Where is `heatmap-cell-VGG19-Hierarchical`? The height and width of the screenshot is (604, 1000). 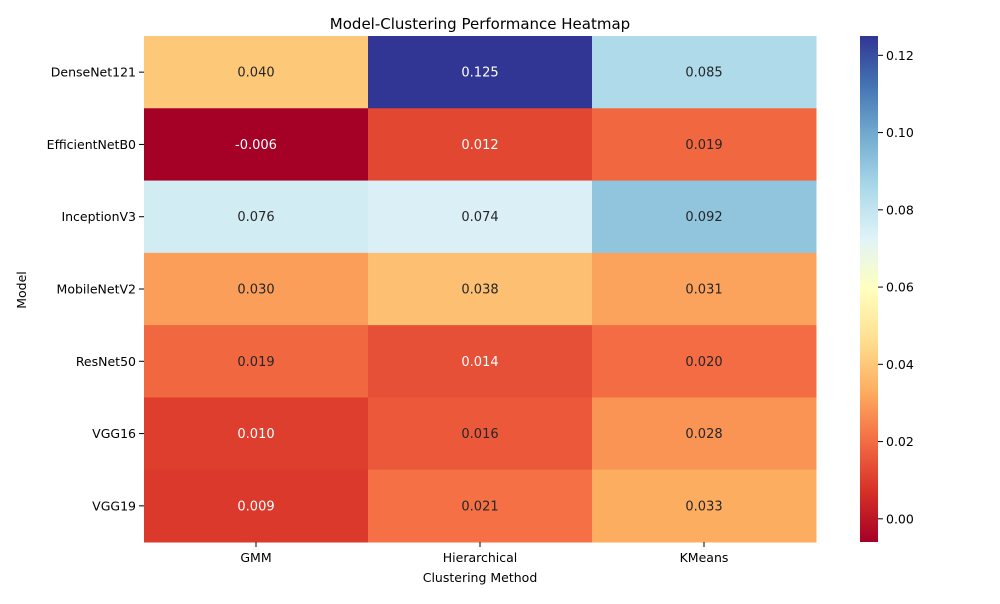 heatmap-cell-VGG19-Hierarchical is located at coordinates (480, 506).